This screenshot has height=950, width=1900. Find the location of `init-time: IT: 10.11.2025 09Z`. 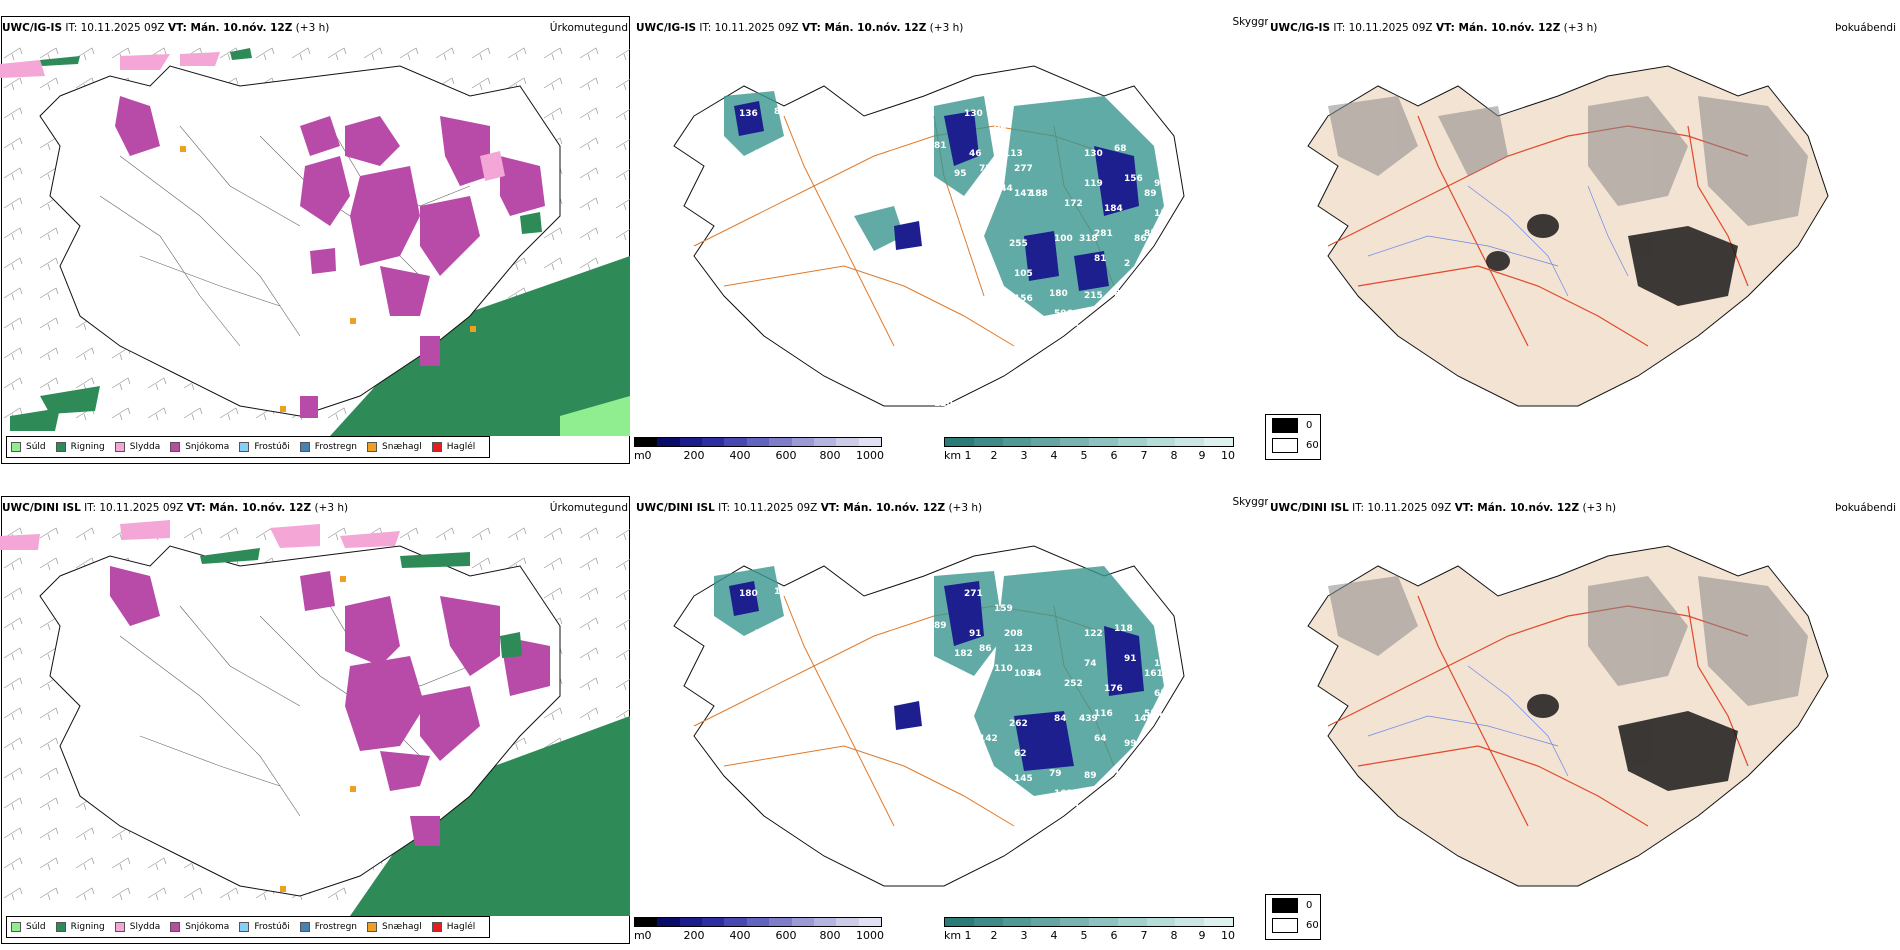

init-time: IT: 10.11.2025 09Z is located at coordinates (1402, 508).